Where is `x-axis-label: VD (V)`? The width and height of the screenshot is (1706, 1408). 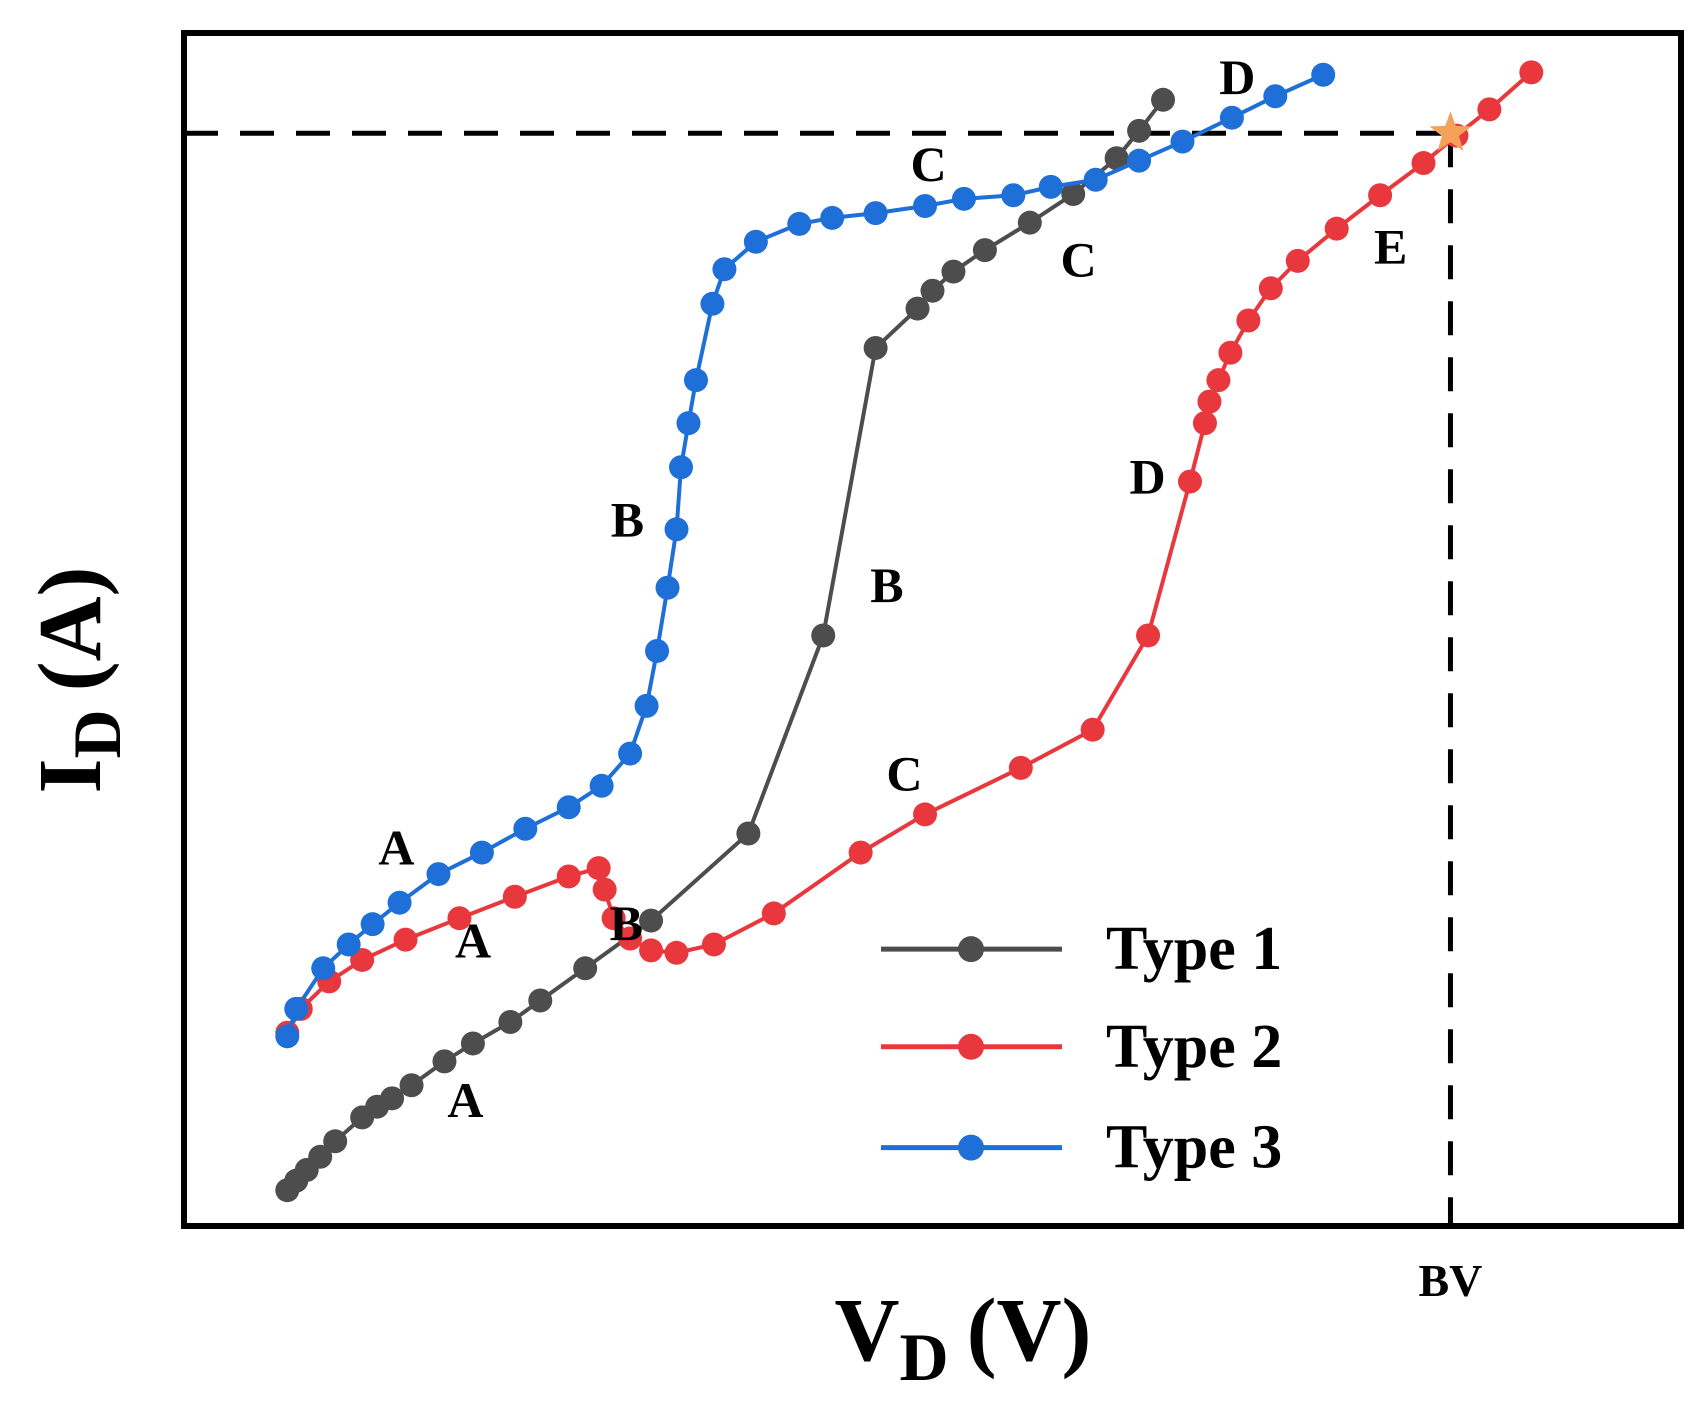
x-axis-label: VD (V) is located at coordinates (962, 1338).